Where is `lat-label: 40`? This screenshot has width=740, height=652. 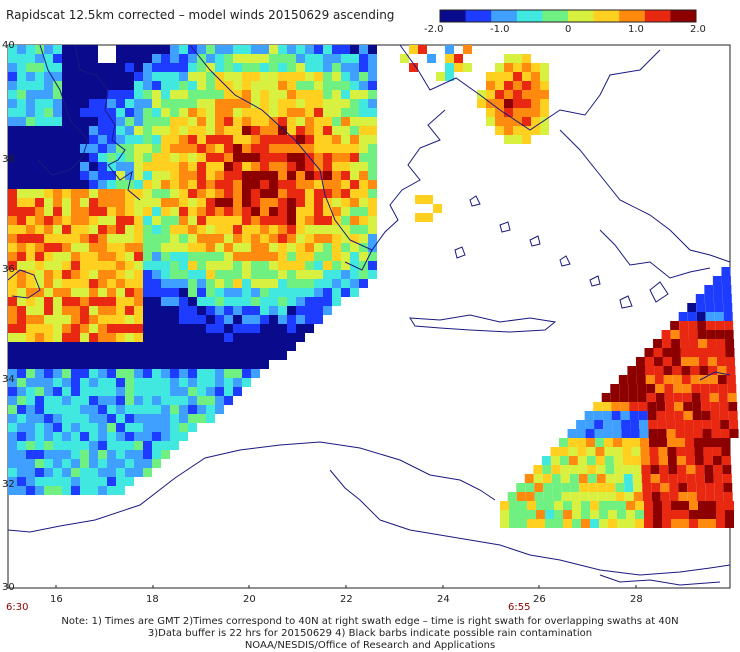 lat-label: 40 is located at coordinates (8, 45).